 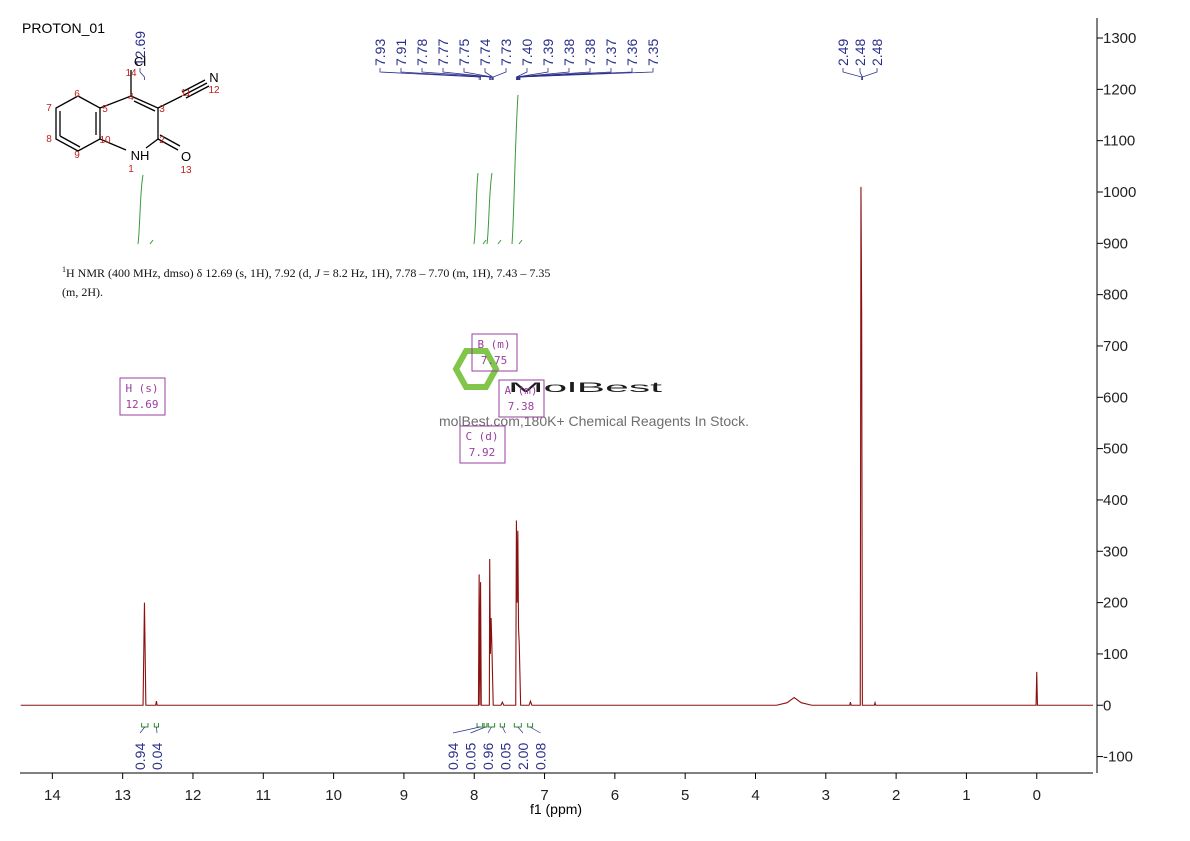 I want to click on peak-label: 7.37, so click(x=611, y=52).